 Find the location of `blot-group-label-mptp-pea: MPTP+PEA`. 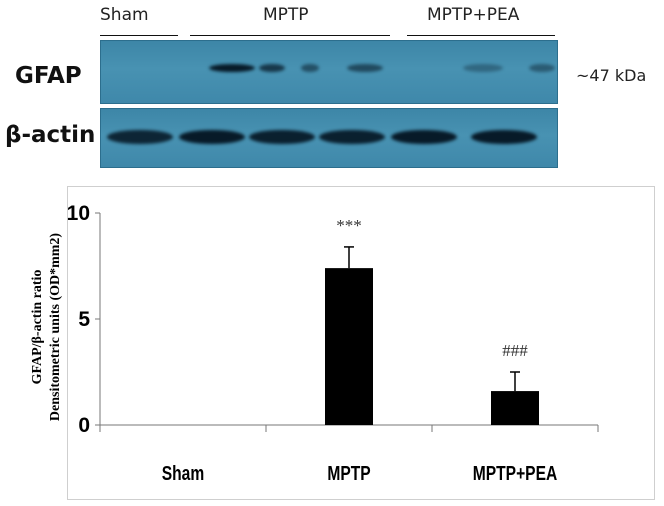

blot-group-label-mptp-pea: MPTP+PEA is located at coordinates (473, 15).